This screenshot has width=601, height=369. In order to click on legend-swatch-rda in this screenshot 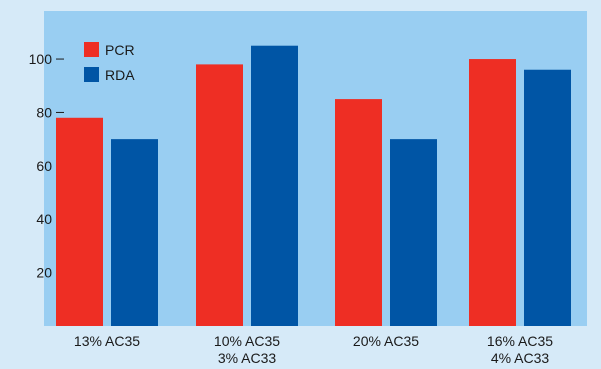, I will do `click(91, 74)`.